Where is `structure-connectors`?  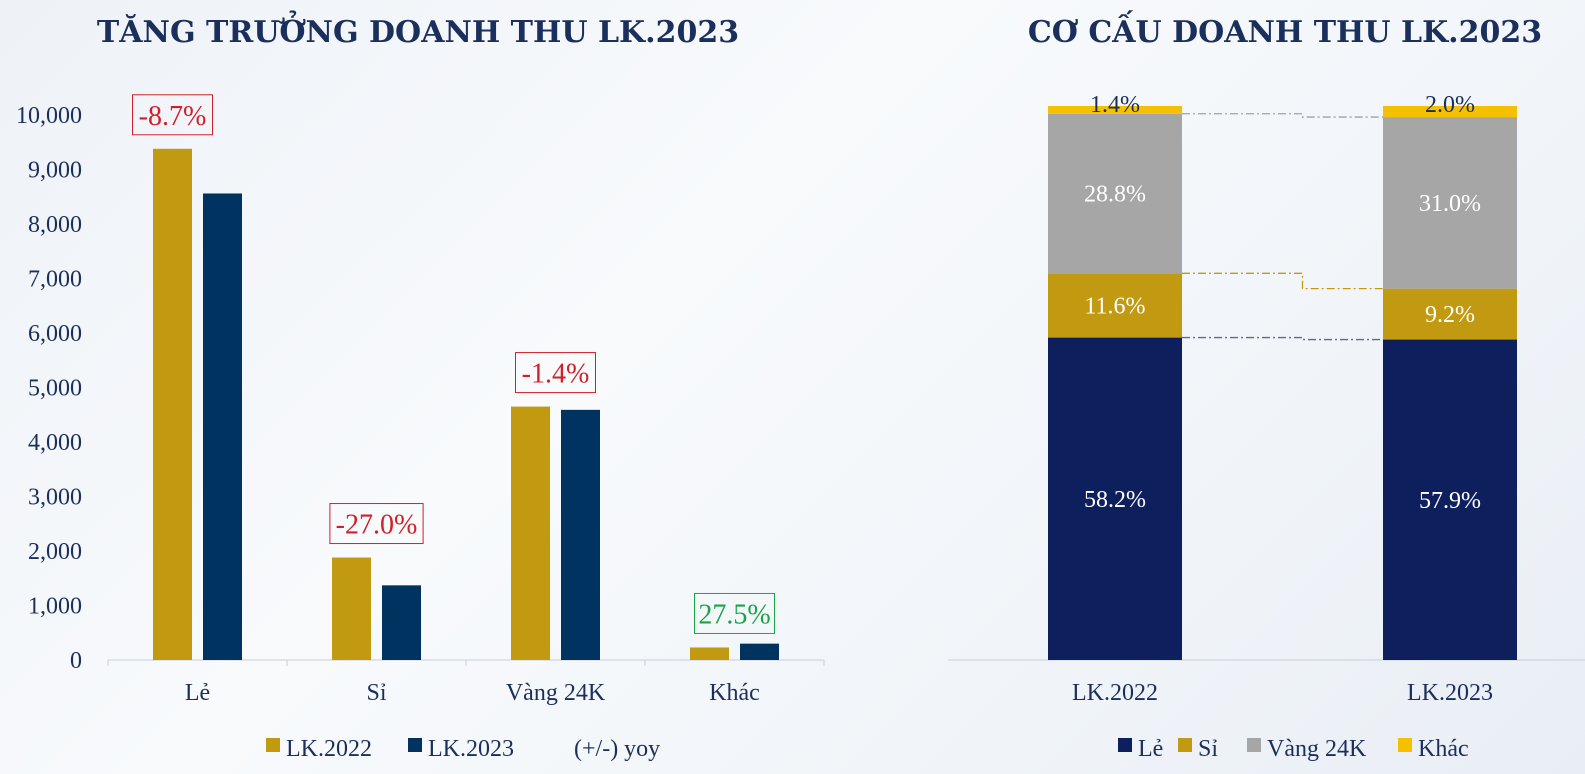 structure-connectors is located at coordinates (1282, 227).